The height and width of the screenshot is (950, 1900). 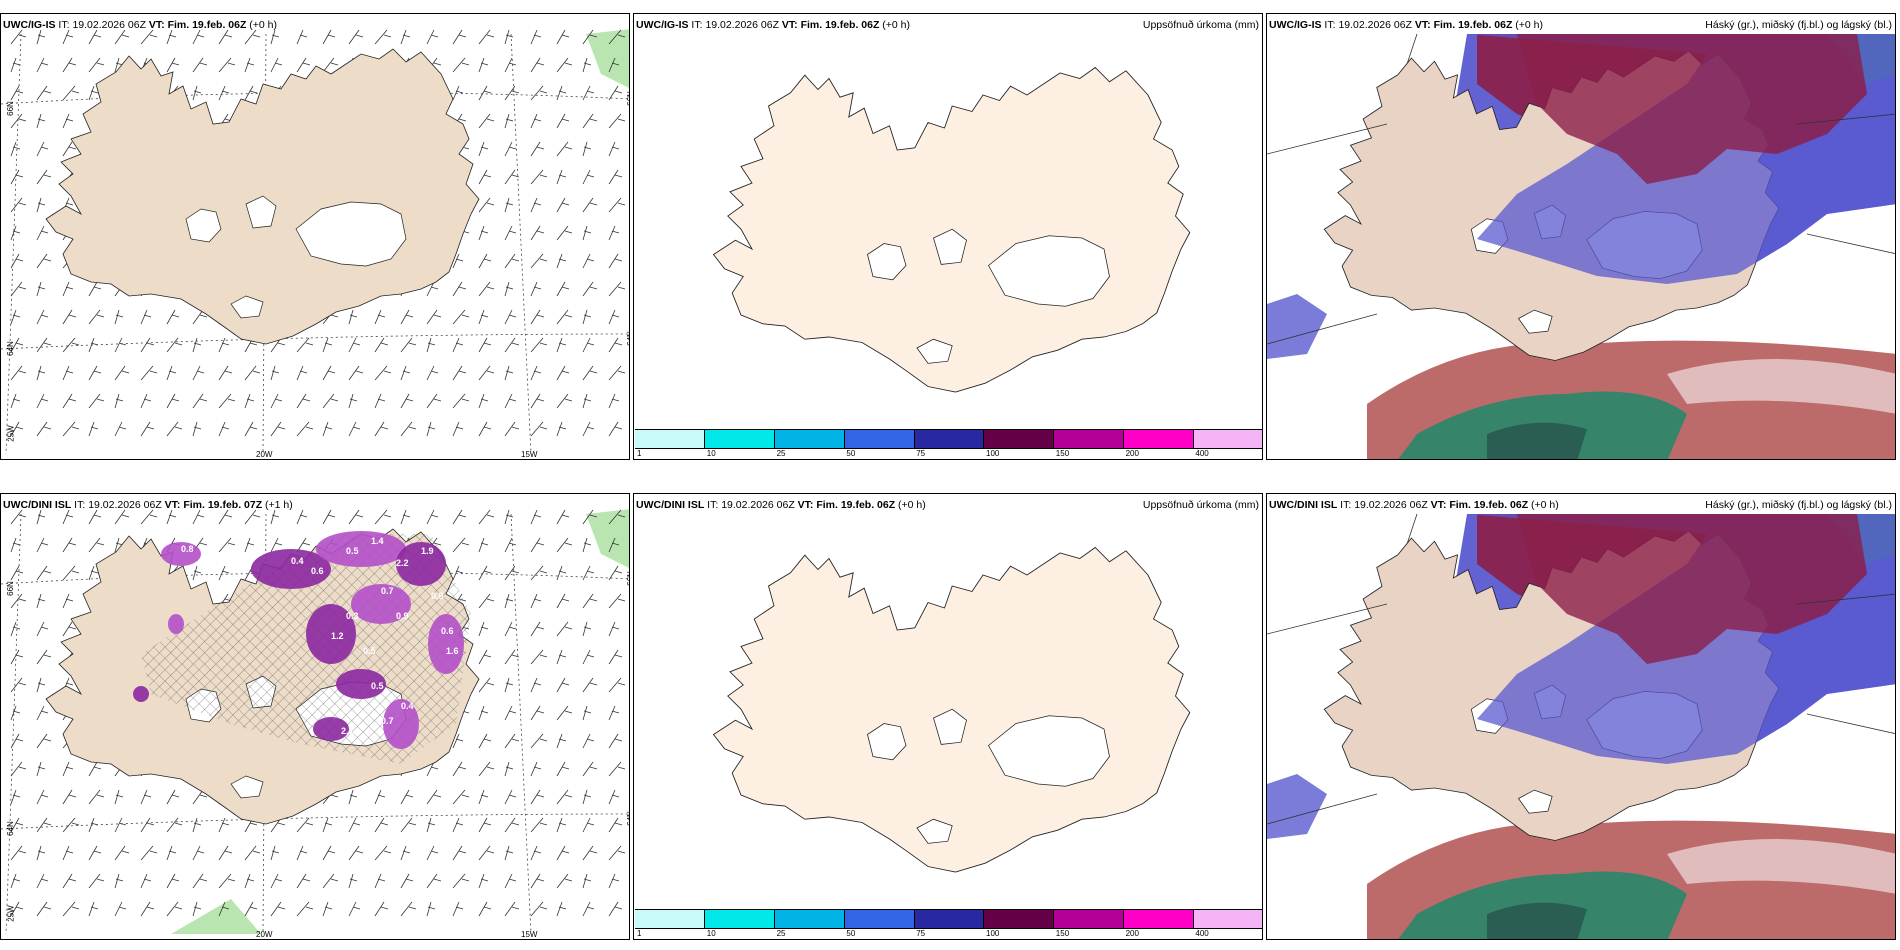 What do you see at coordinates (264, 934) in the screenshot?
I see `lon-20w: 20W` at bounding box center [264, 934].